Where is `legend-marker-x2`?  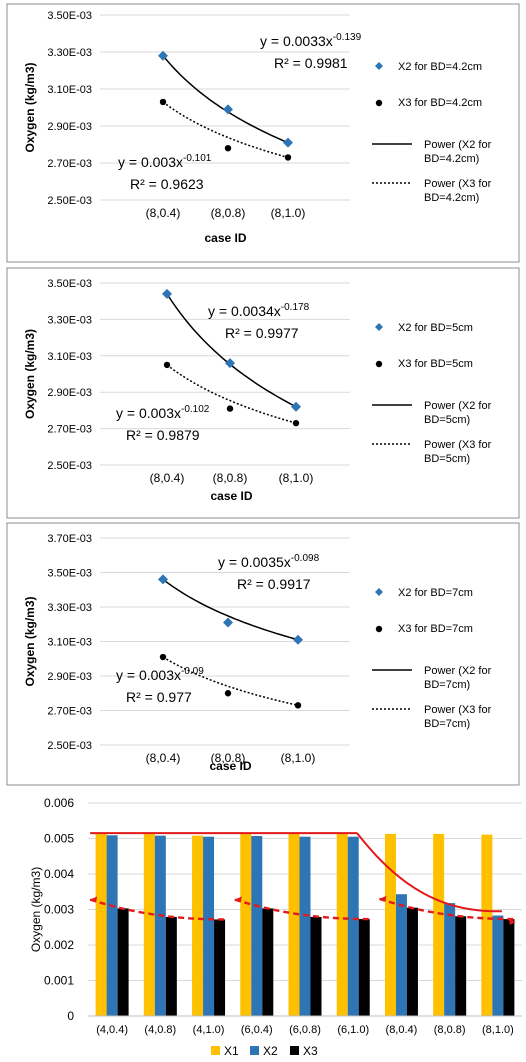
legend-marker-x2 is located at coordinates (379, 592).